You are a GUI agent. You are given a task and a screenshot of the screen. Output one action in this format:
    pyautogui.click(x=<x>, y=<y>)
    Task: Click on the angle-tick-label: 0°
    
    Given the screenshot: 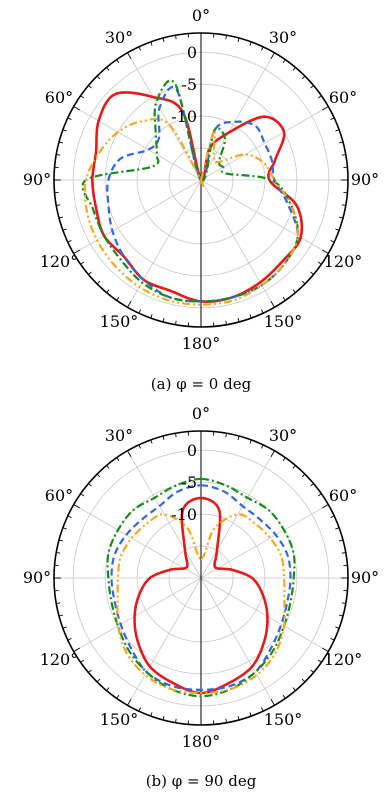 What is the action you would take?
    pyautogui.click(x=201, y=413)
    